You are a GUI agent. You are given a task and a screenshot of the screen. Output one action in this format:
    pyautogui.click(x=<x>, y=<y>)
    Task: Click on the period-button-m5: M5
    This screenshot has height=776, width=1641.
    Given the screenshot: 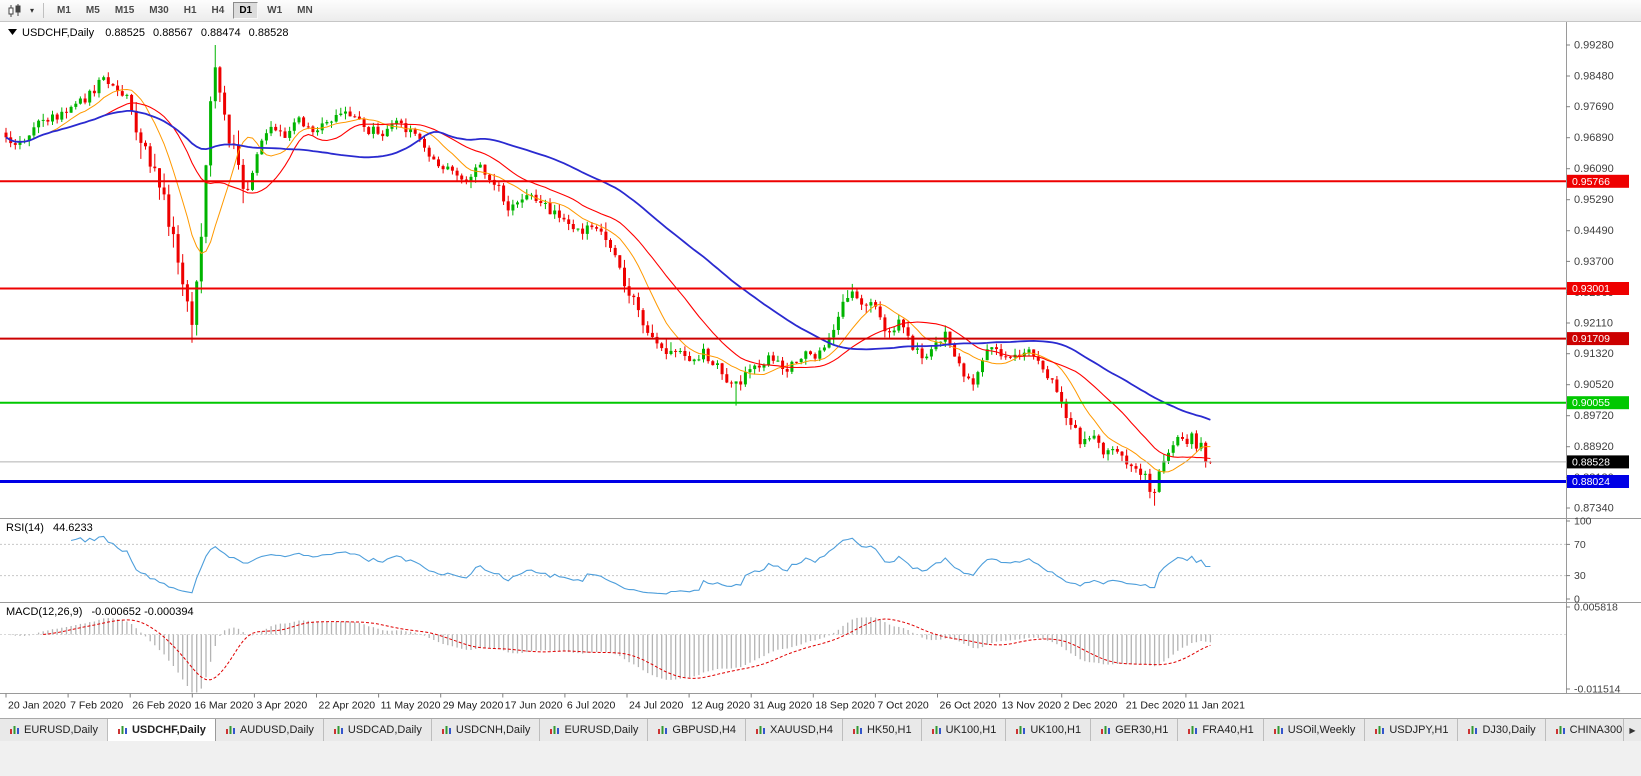 What is the action you would take?
    pyautogui.click(x=92, y=10)
    